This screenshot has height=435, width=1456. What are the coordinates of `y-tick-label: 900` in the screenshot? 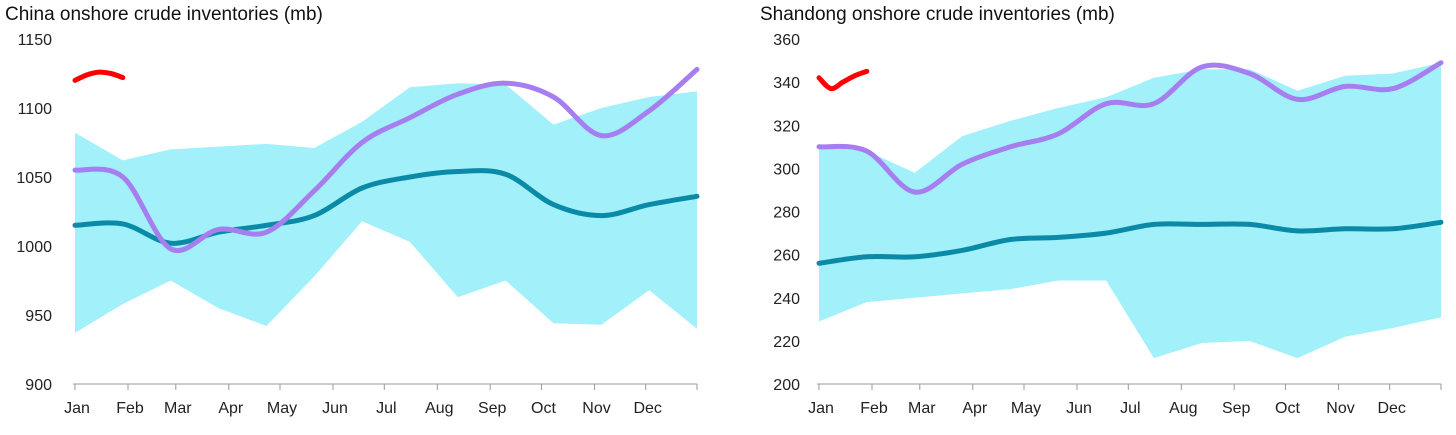 It's located at (38, 385).